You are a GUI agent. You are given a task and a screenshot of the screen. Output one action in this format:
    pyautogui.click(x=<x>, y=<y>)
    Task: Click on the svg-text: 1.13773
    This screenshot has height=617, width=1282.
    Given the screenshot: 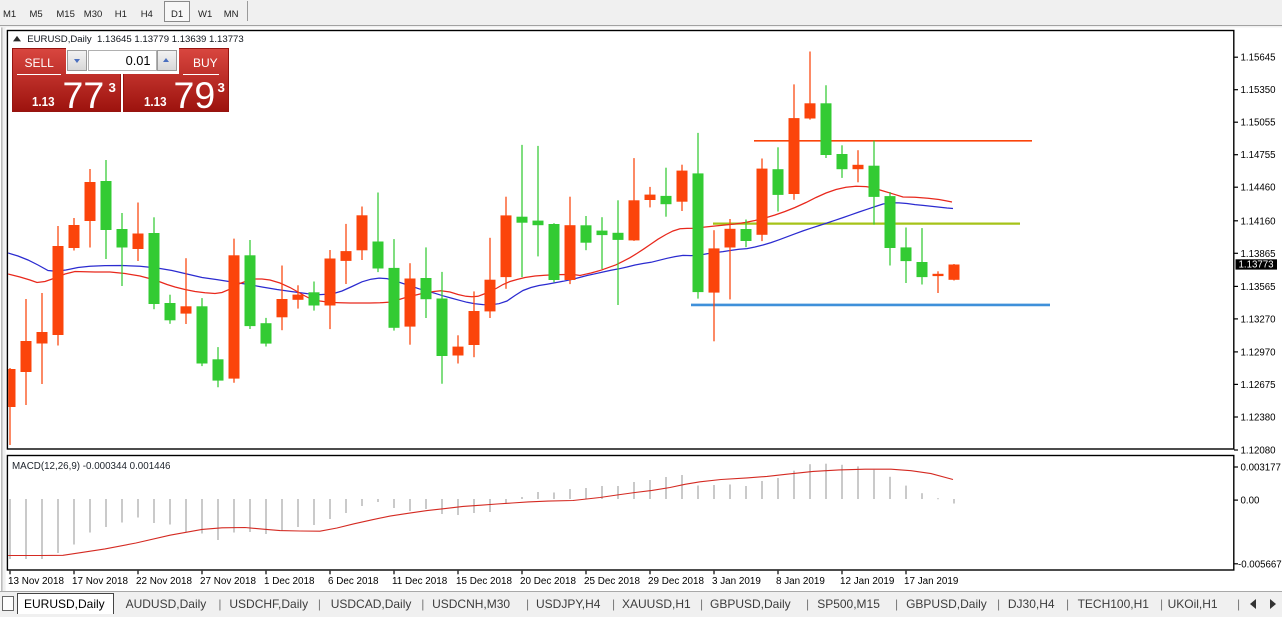 What is the action you would take?
    pyautogui.click(x=1256, y=265)
    